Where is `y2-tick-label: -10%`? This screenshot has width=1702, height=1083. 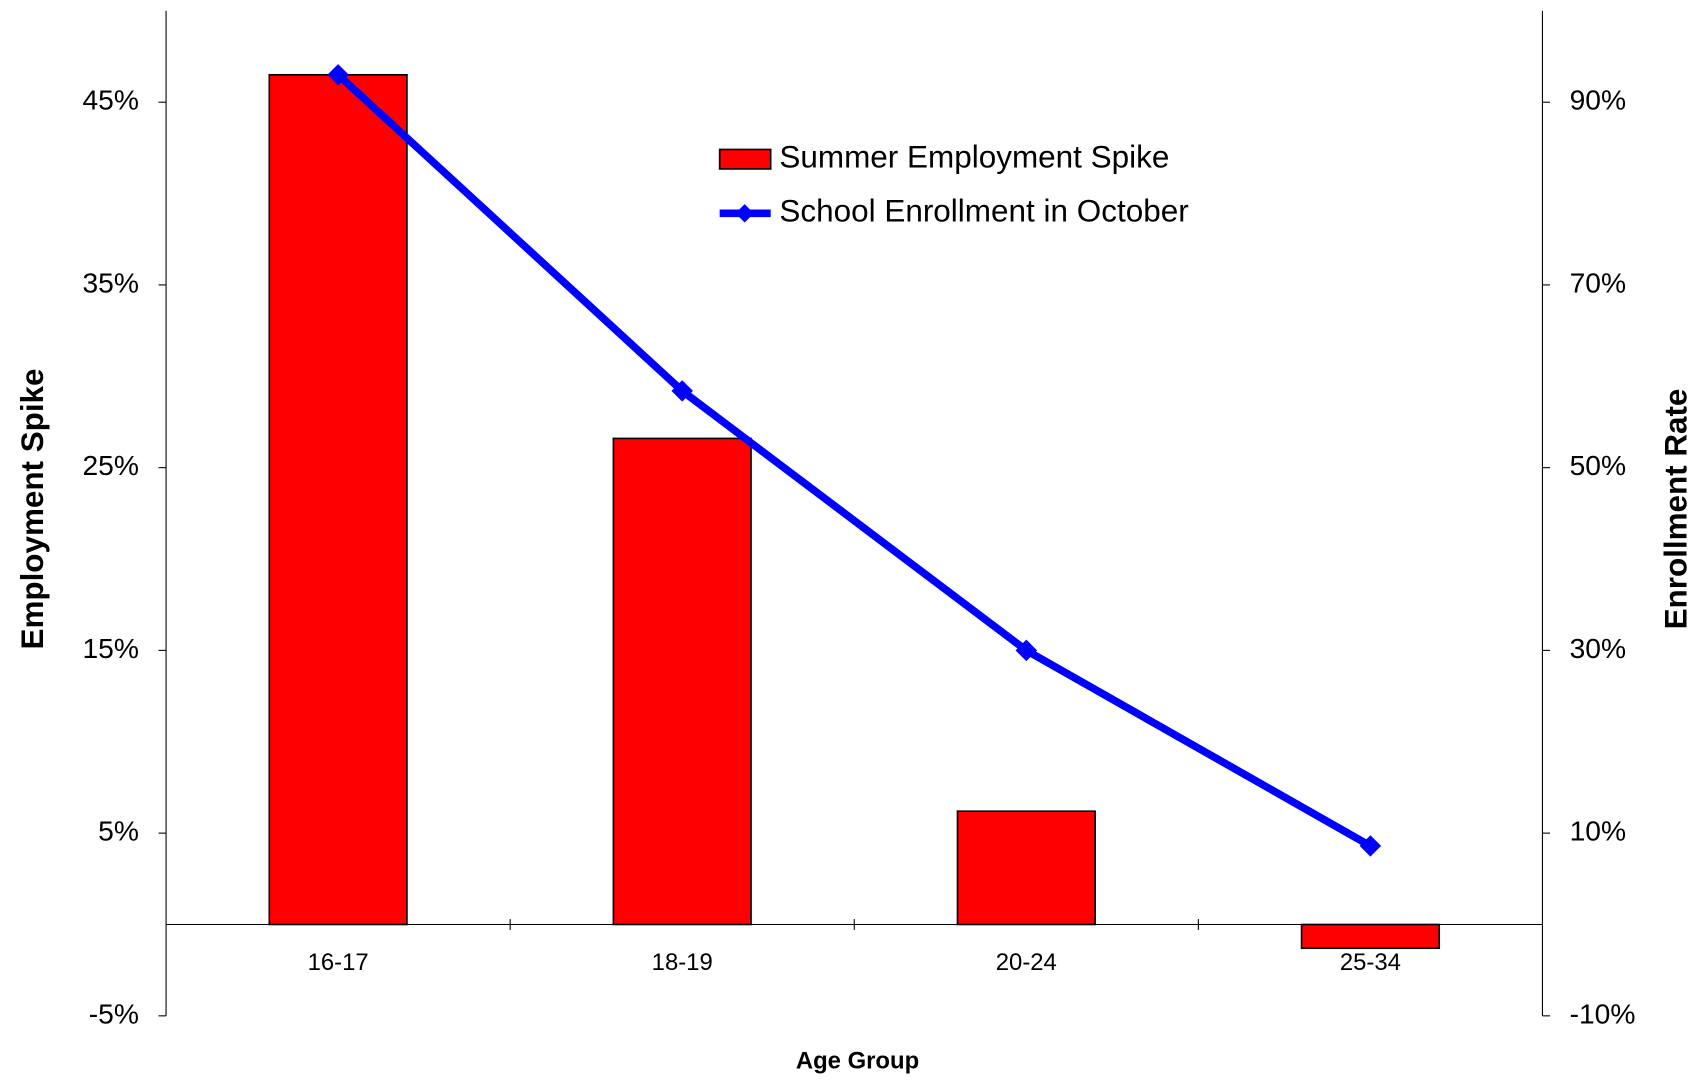
y2-tick-label: -10% is located at coordinates (1603, 1013).